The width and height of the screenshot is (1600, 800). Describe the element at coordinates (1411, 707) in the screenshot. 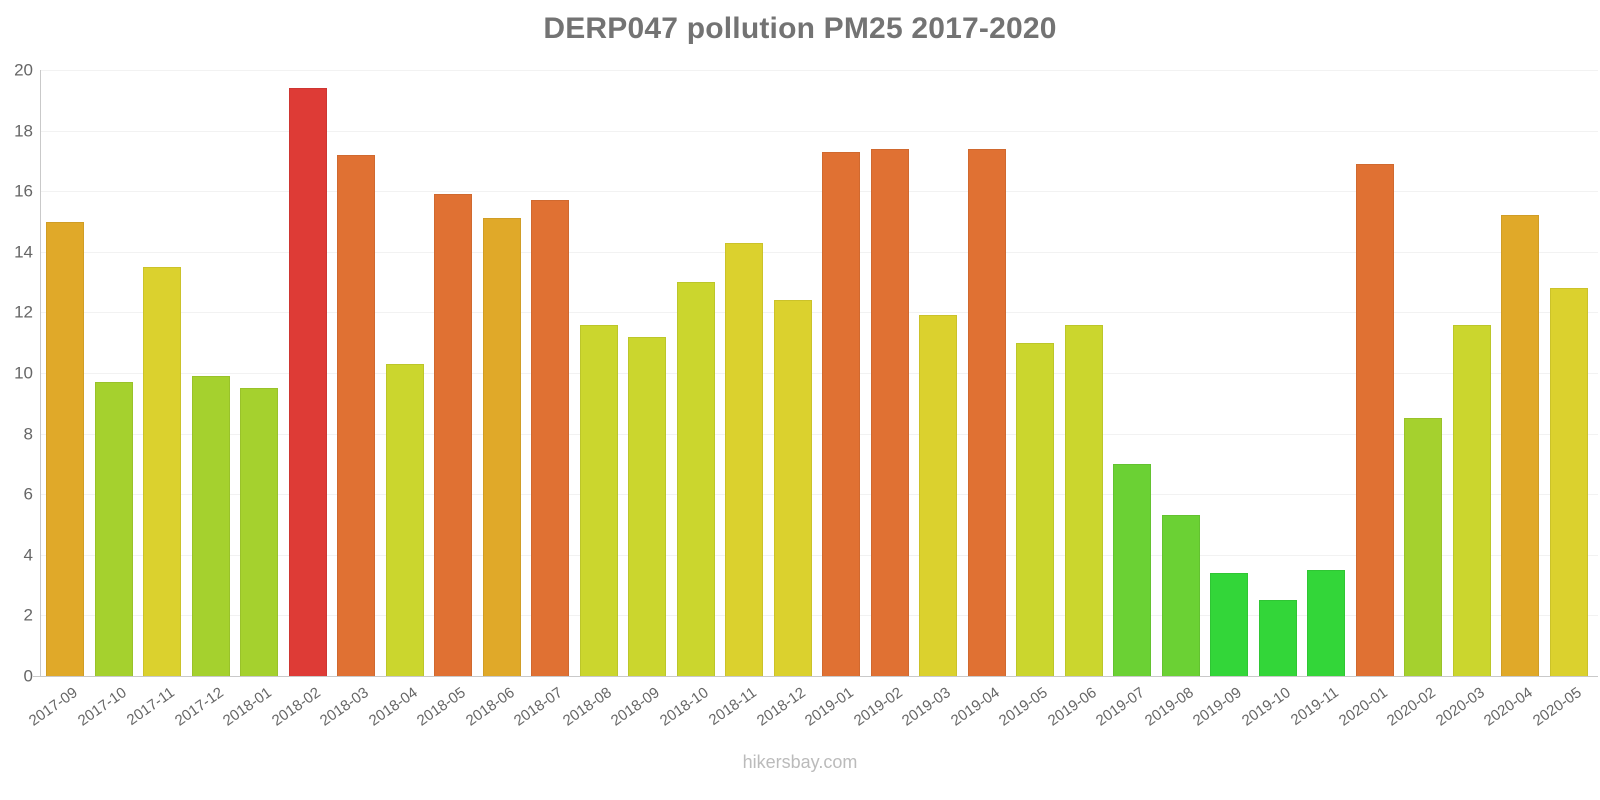

I see `x-axis-tick-label: 2020-02` at that location.